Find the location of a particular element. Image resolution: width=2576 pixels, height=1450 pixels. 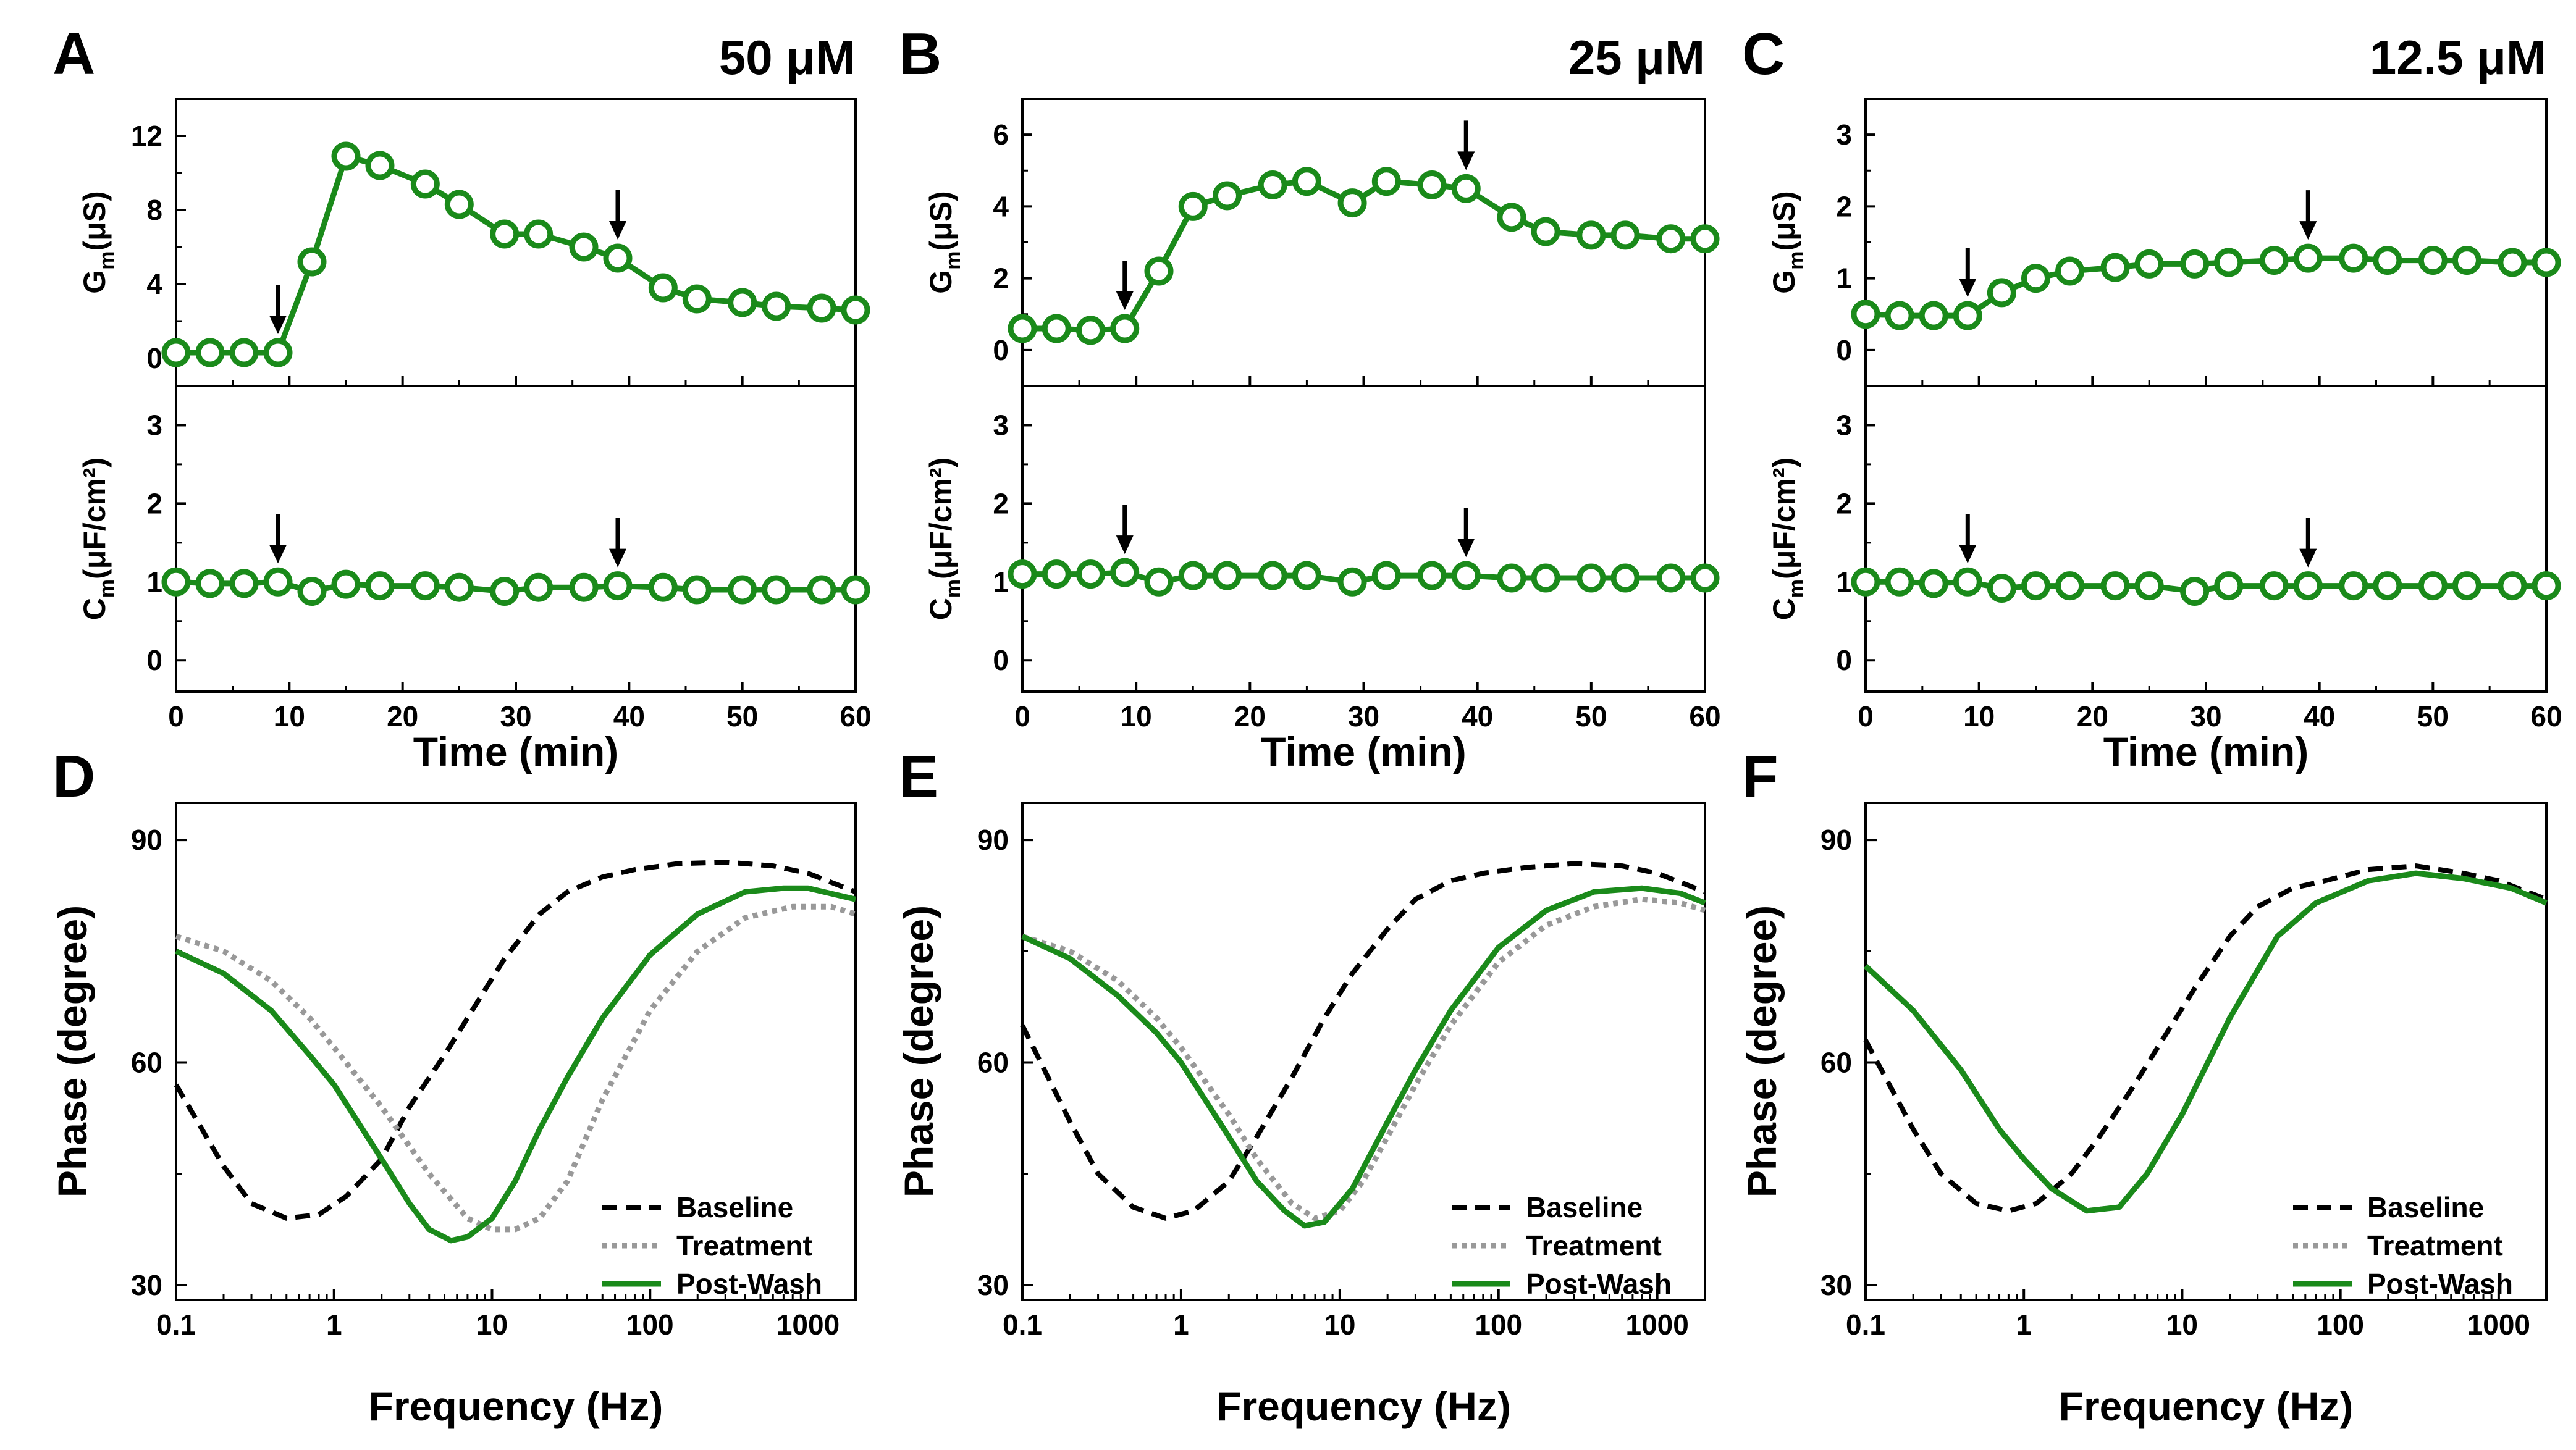

cm-ylabel: Cm(μF/cm²) is located at coordinates (98, 539).